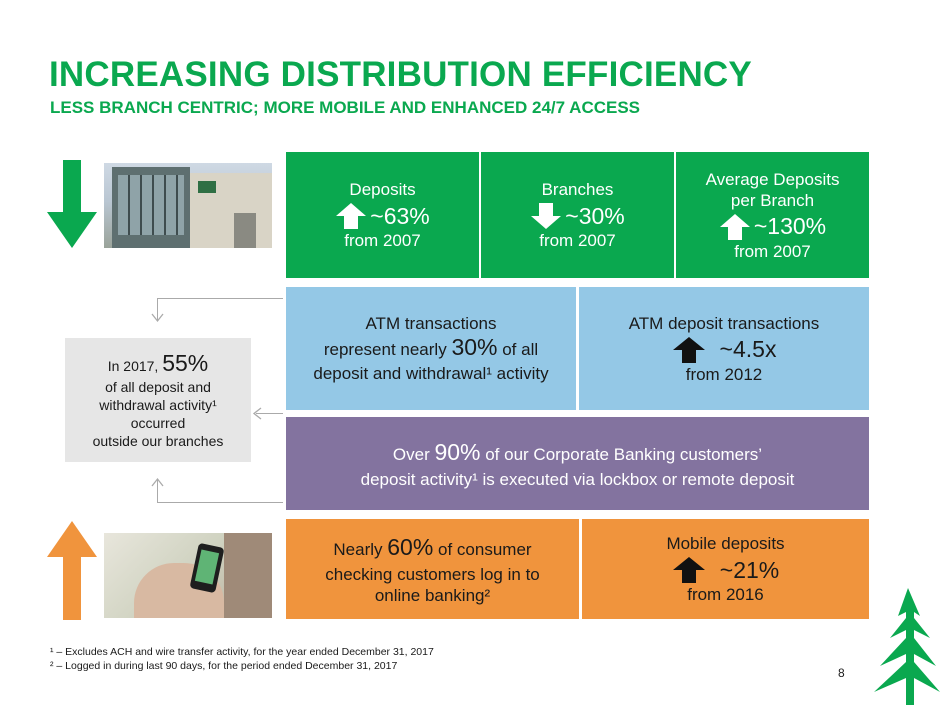 The height and width of the screenshot is (705, 940). What do you see at coordinates (188, 205) in the screenshot?
I see `branch-photo` at bounding box center [188, 205].